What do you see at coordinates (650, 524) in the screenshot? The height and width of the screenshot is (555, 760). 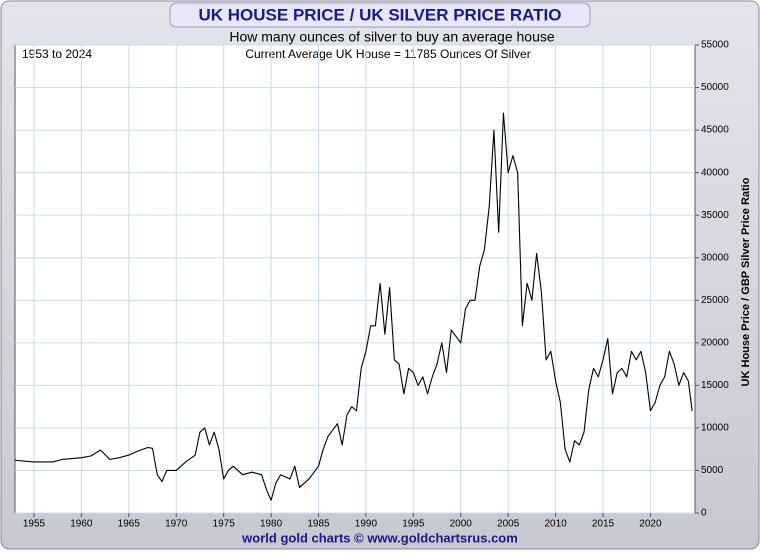 I see `x-tick-label: 2020` at bounding box center [650, 524].